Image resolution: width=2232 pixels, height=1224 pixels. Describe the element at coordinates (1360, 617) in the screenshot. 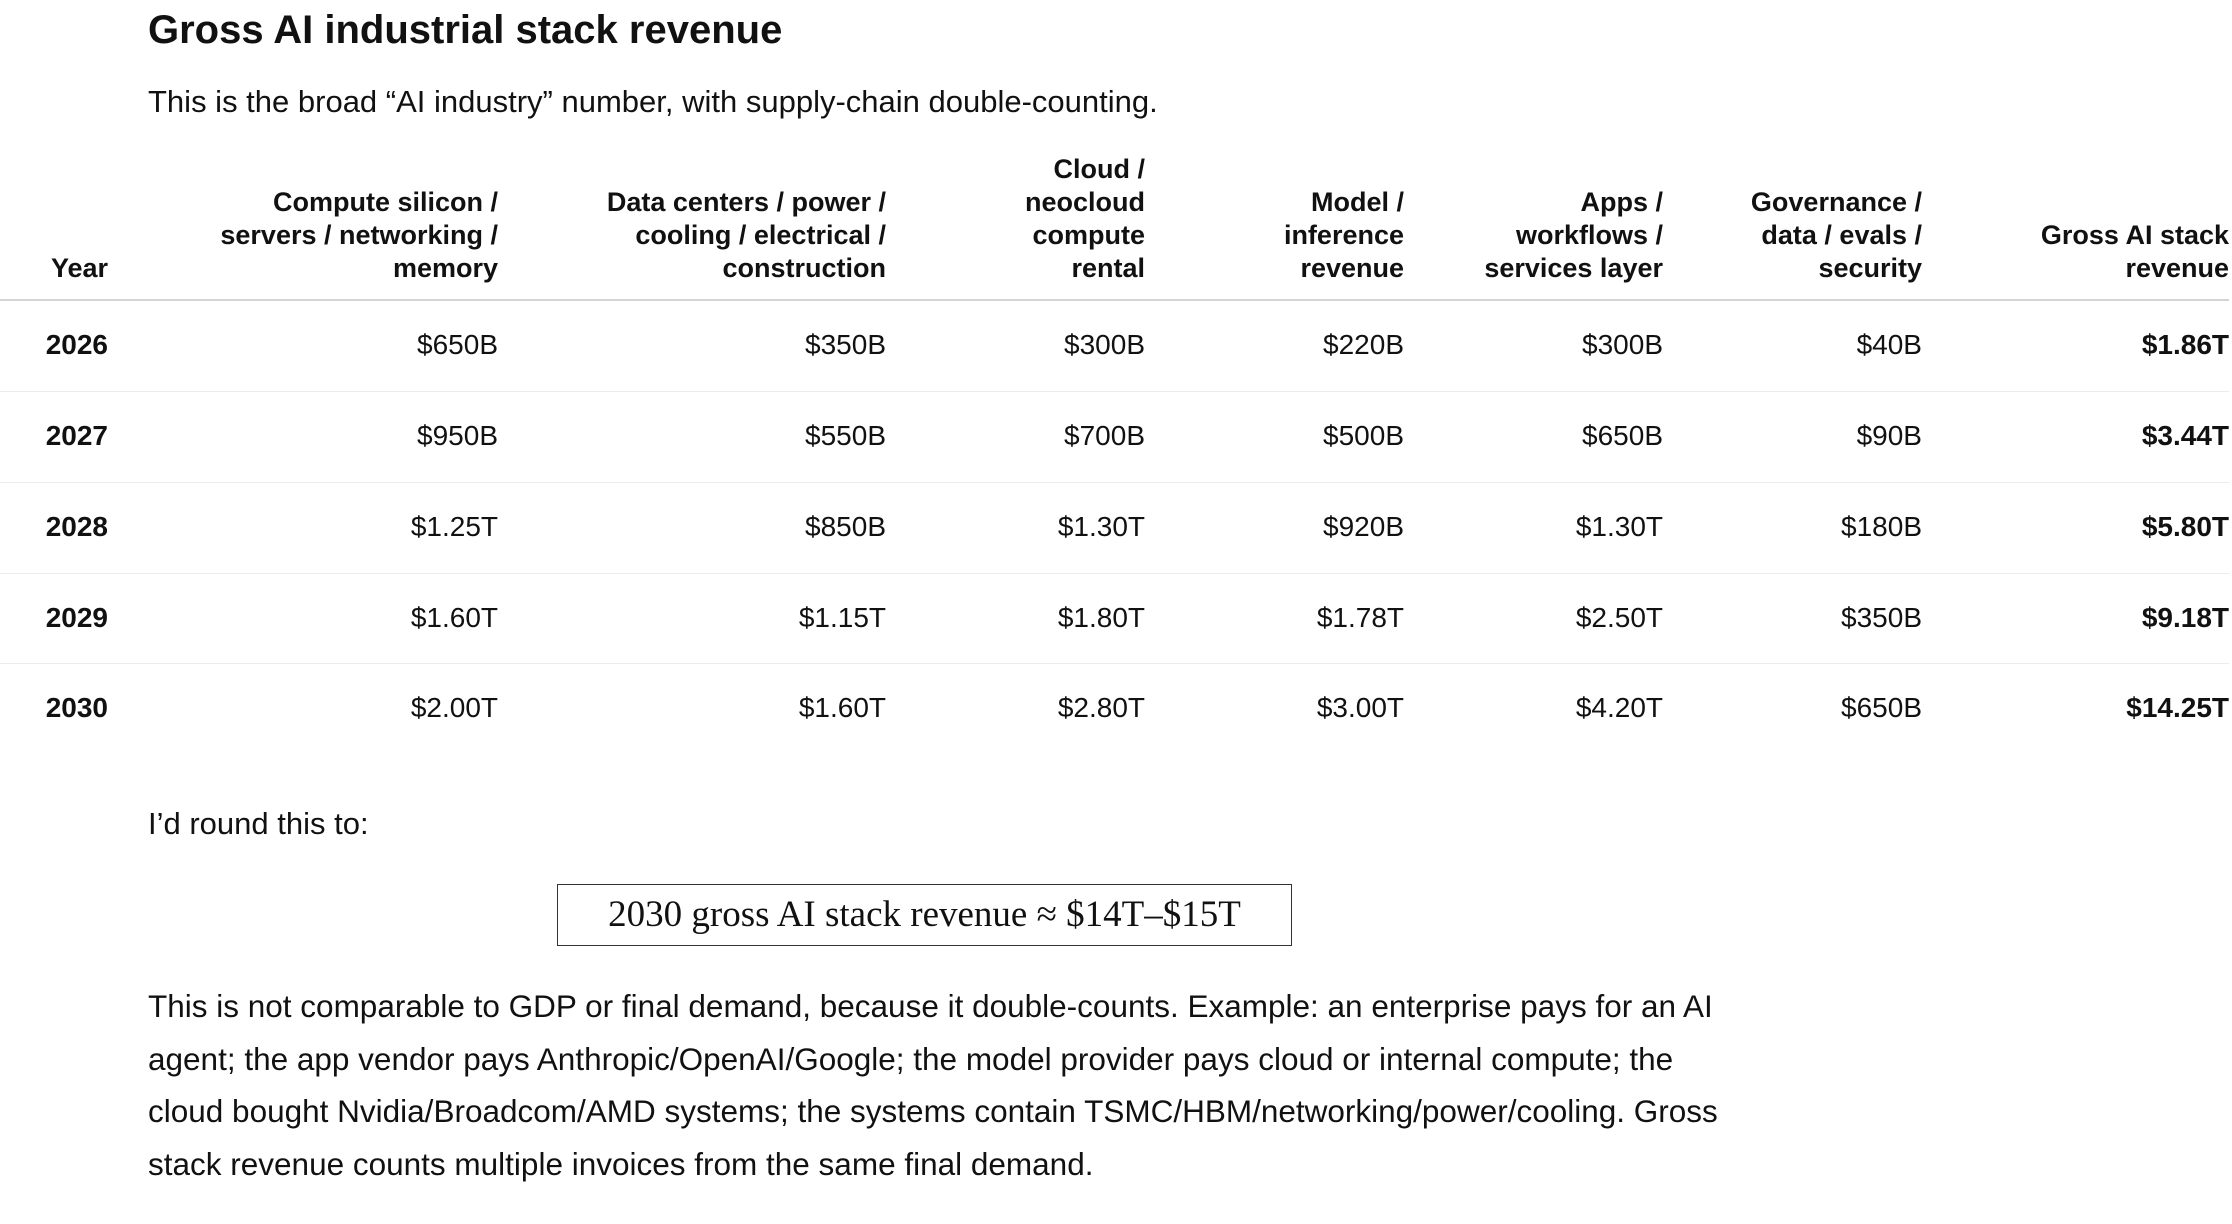

I see `table-cell: $1.78T` at that location.